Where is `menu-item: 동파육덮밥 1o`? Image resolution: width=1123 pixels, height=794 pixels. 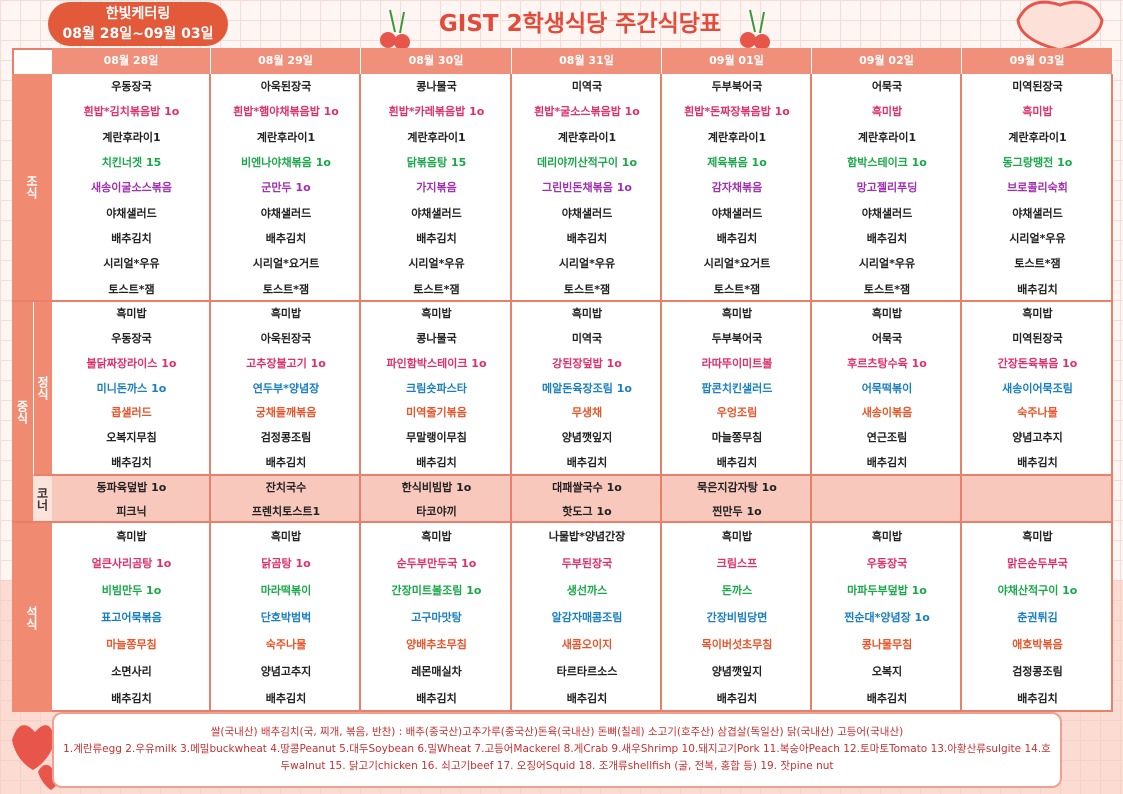 menu-item: 동파육덮밥 1o is located at coordinates (131, 487).